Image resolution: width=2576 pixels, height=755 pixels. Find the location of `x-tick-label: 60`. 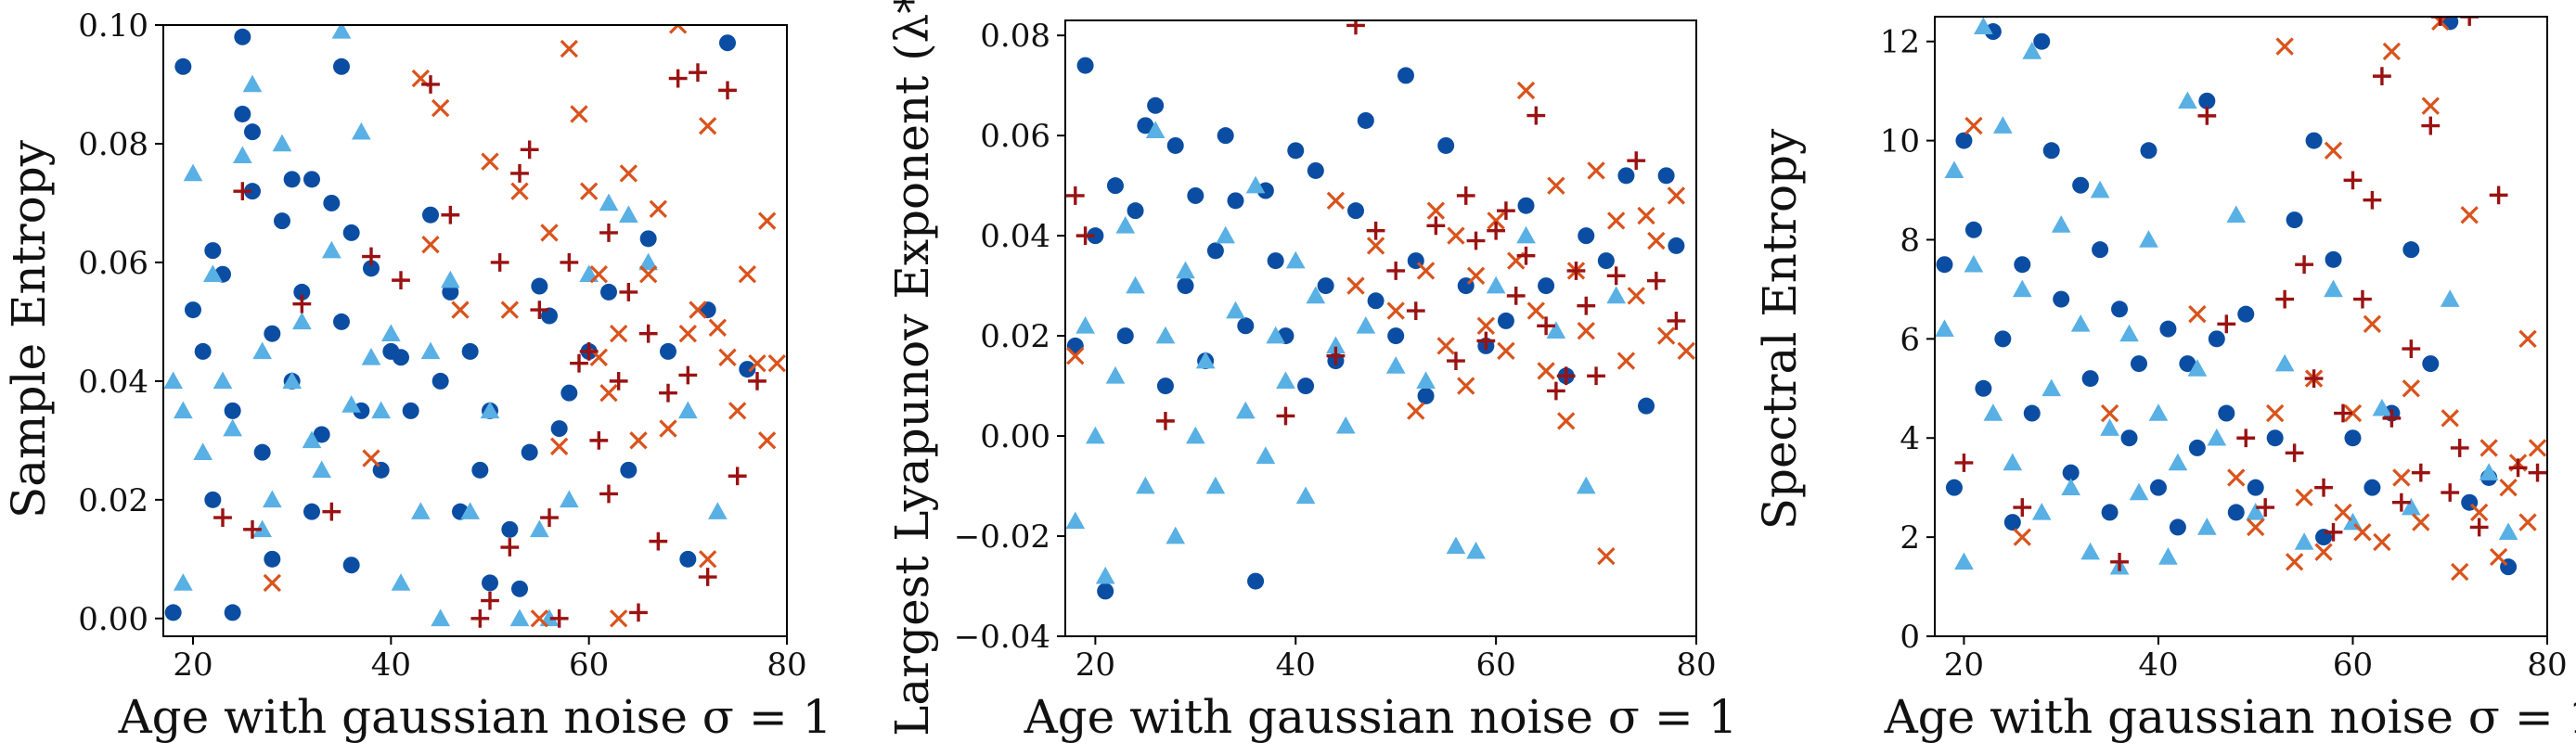

x-tick-label: 60 is located at coordinates (1495, 665).